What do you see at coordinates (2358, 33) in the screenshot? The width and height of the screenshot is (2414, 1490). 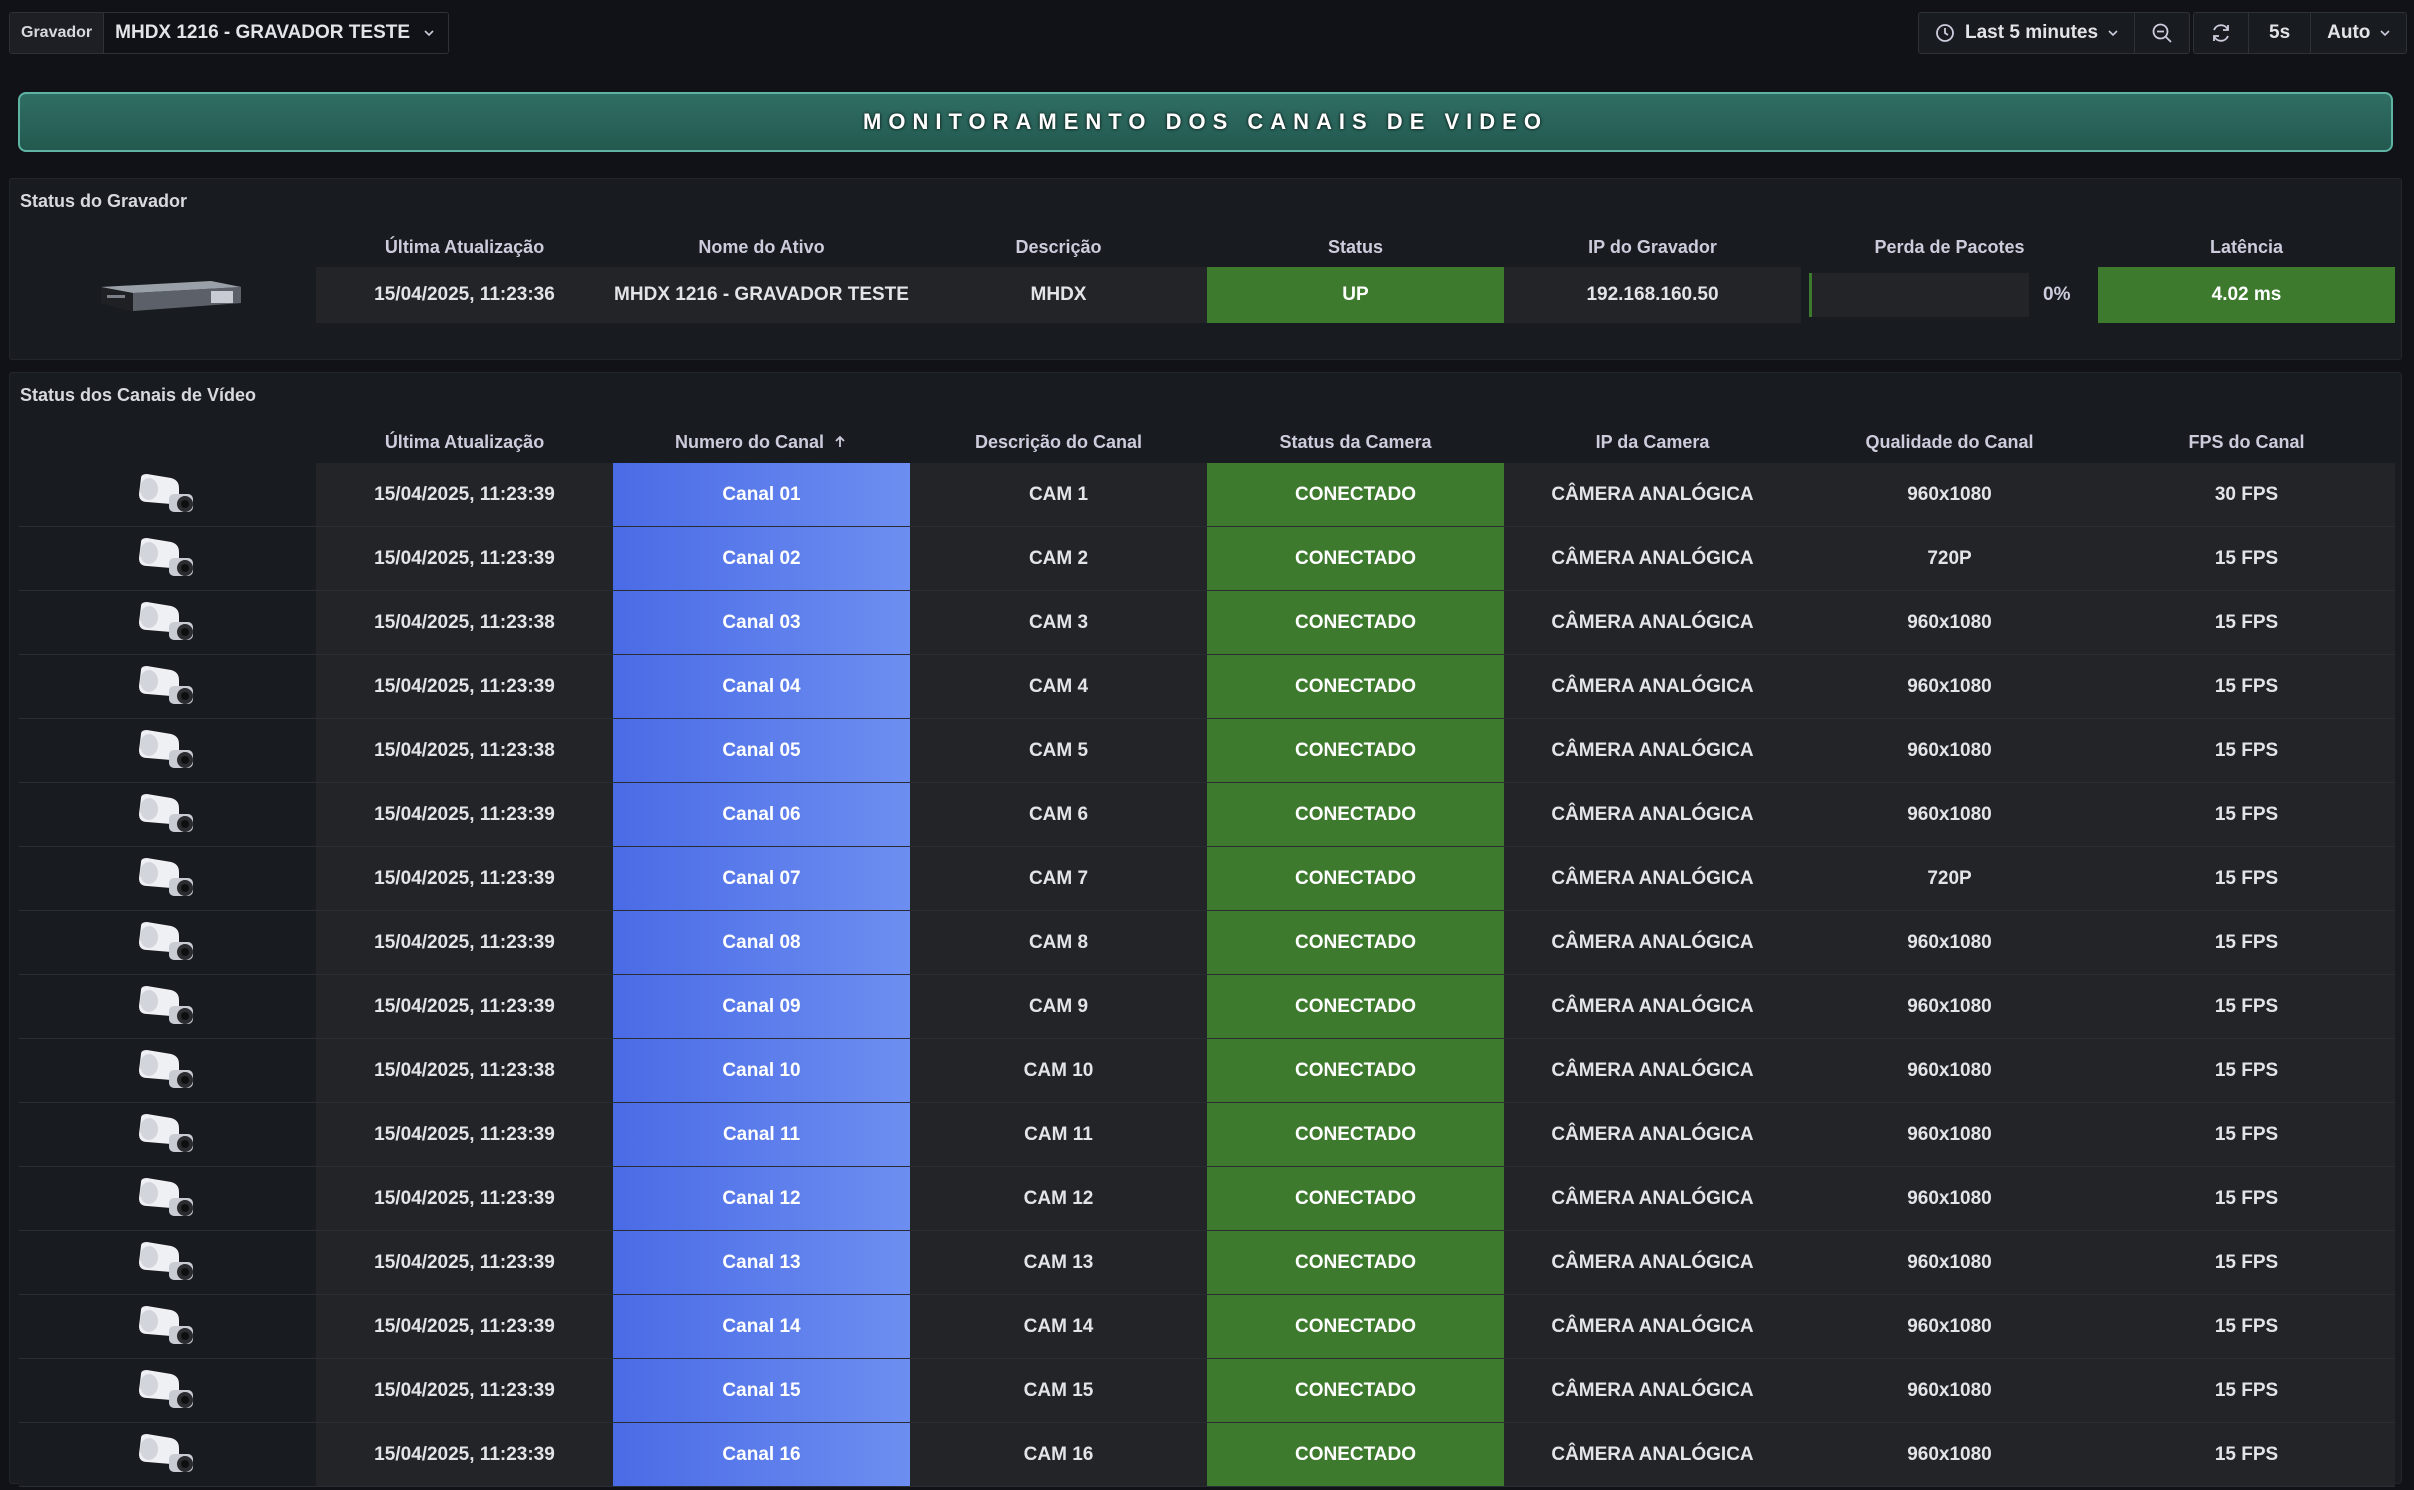 I see `auto-refresh-picker: Auto` at bounding box center [2358, 33].